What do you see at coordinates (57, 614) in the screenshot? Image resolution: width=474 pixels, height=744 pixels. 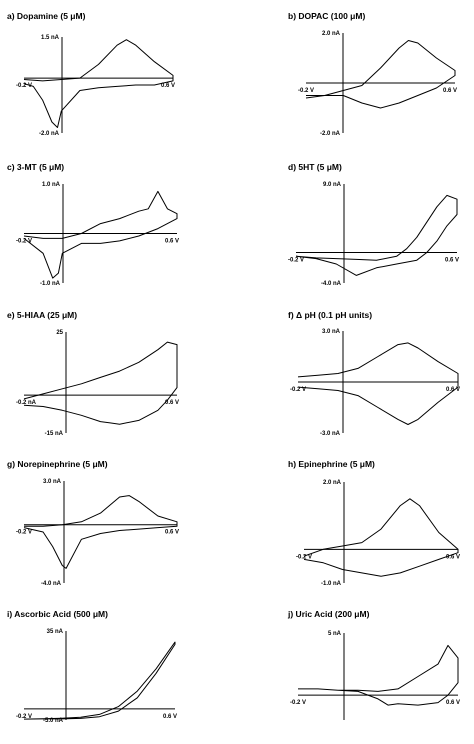 I see `panel-title: i) Ascorbic Acid (500 μM)` at bounding box center [57, 614].